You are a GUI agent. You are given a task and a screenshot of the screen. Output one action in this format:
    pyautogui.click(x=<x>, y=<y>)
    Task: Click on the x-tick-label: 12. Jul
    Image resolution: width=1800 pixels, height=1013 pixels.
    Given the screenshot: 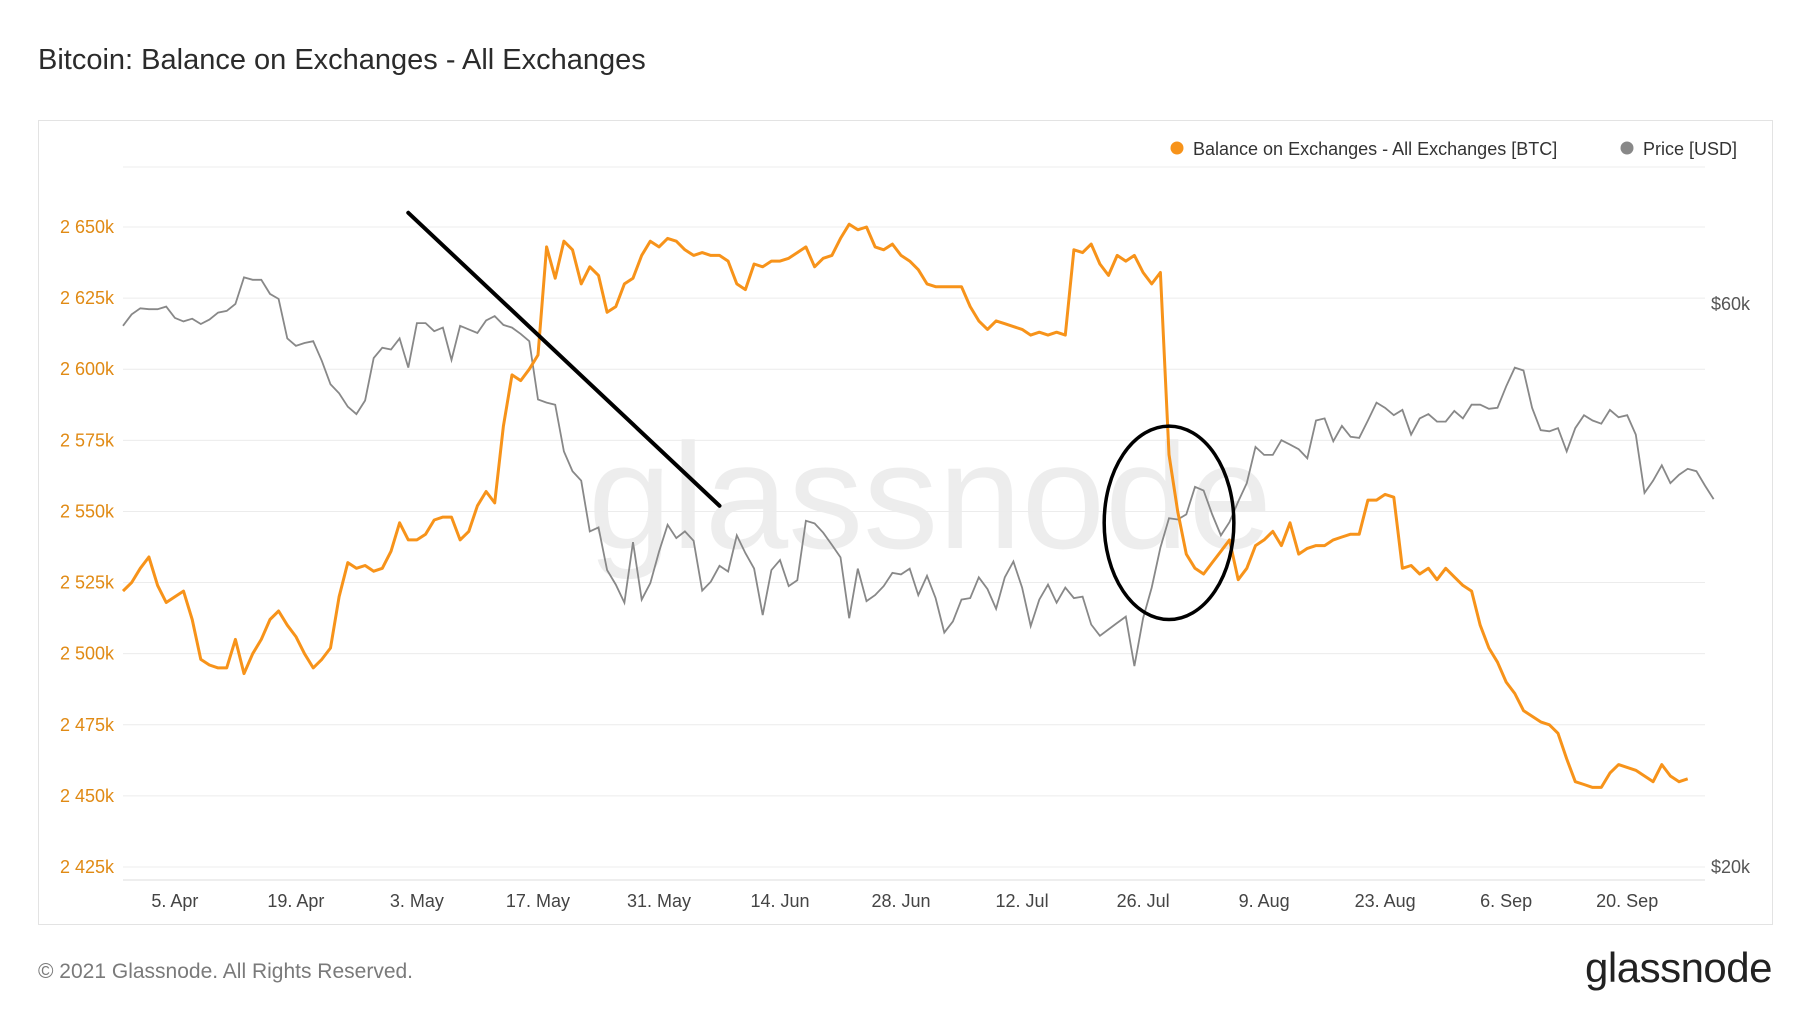 What is the action you would take?
    pyautogui.click(x=1022, y=901)
    